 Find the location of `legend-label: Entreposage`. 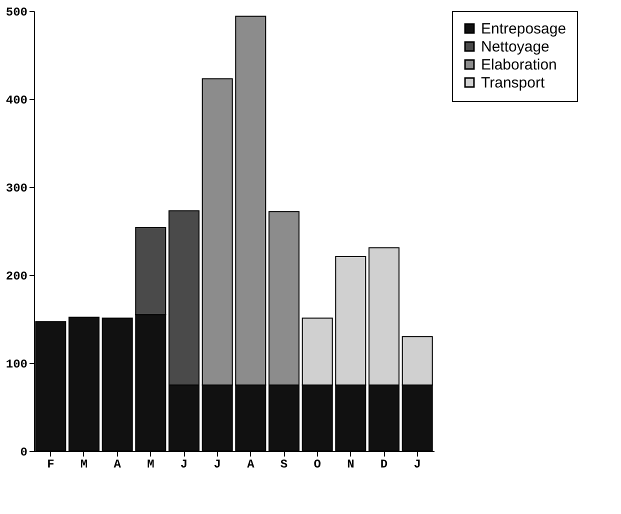

legend-label: Entreposage is located at coordinates (523, 29).